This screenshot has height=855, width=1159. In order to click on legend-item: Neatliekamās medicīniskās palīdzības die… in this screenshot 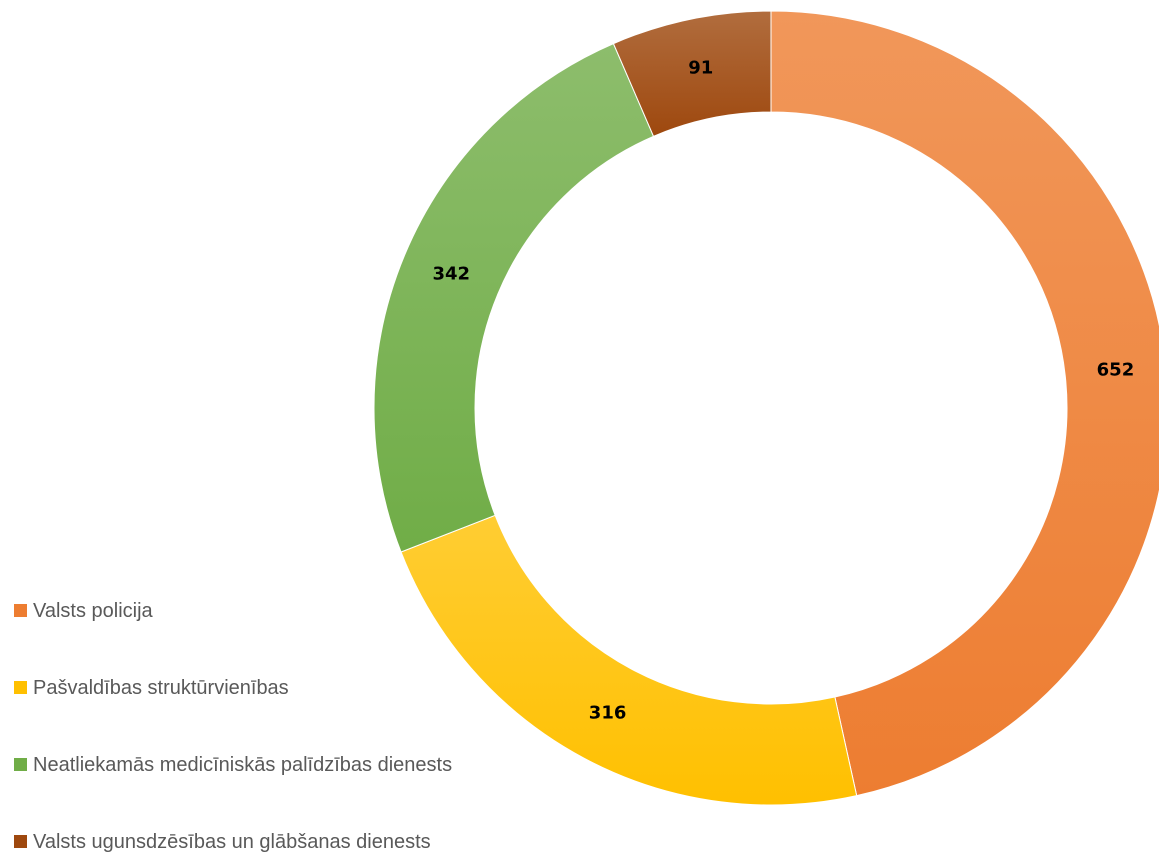, I will do `click(298, 765)`.